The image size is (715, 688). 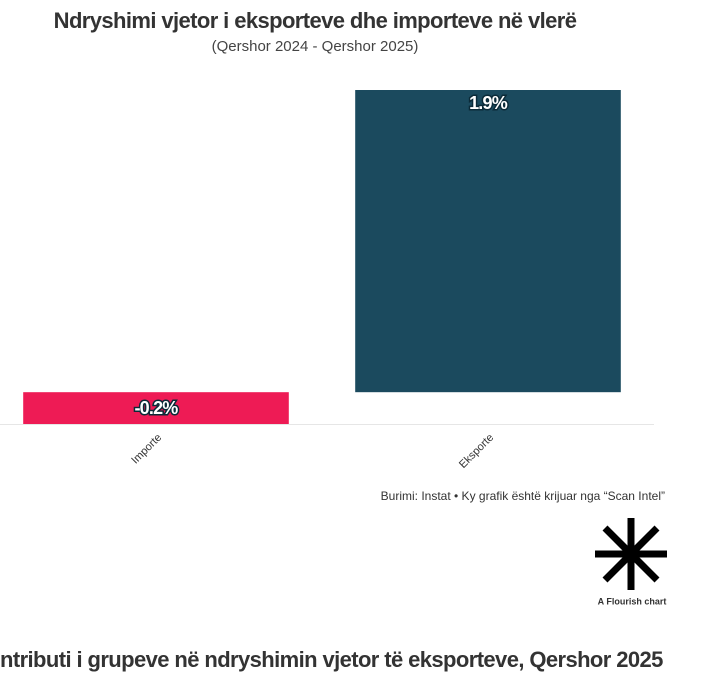 I want to click on x-tick-label: Importe, so click(x=146, y=449).